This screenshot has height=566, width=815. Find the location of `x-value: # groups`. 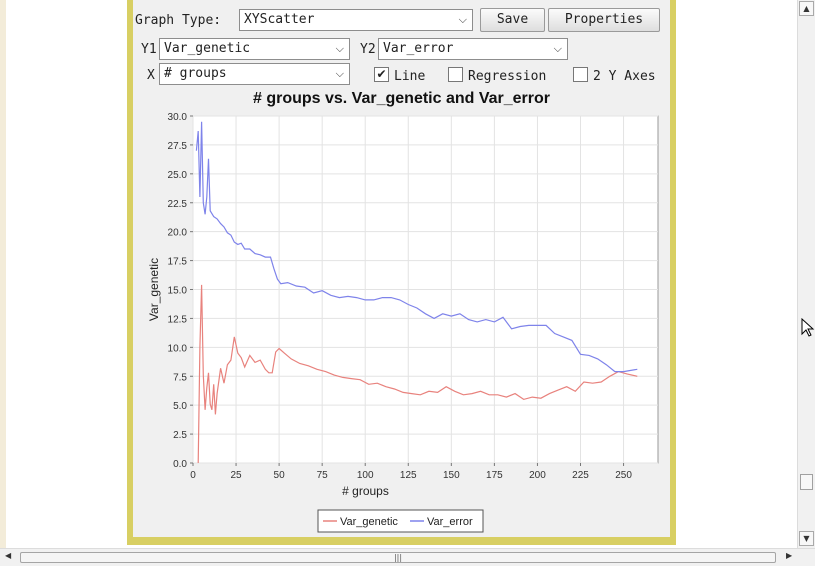

x-value: # groups is located at coordinates (195, 73).